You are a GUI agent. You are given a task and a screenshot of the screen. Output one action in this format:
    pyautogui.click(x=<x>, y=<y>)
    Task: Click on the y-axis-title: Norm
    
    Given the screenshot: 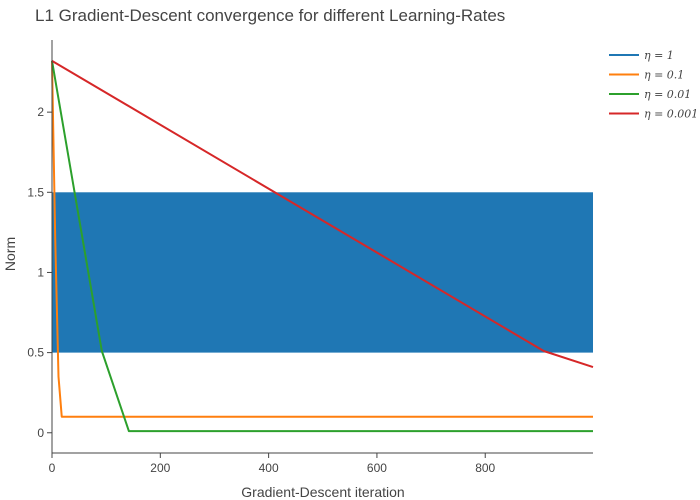 What is the action you would take?
    pyautogui.click(x=10, y=254)
    